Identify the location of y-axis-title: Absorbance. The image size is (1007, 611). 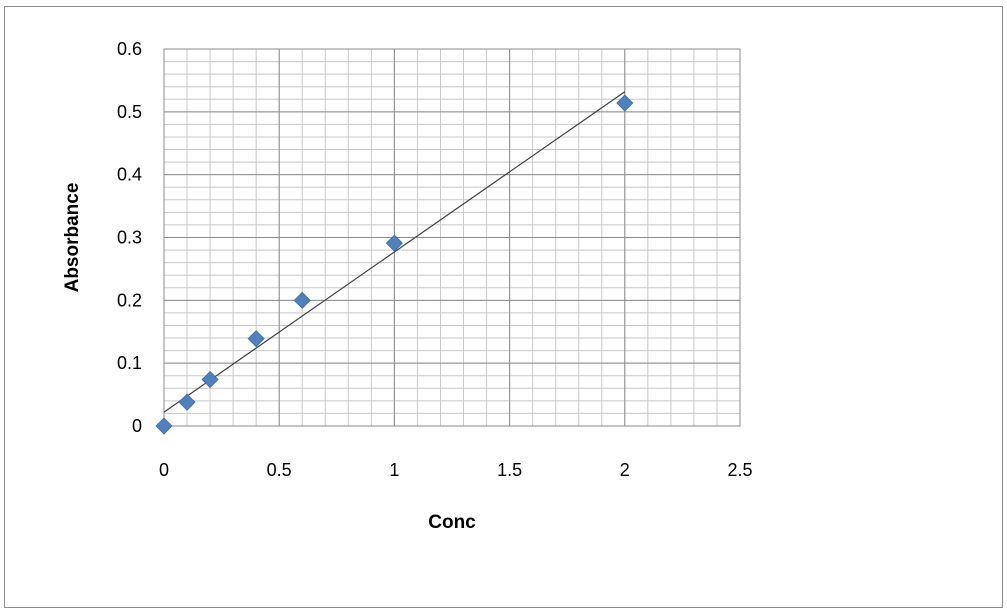
(72, 238).